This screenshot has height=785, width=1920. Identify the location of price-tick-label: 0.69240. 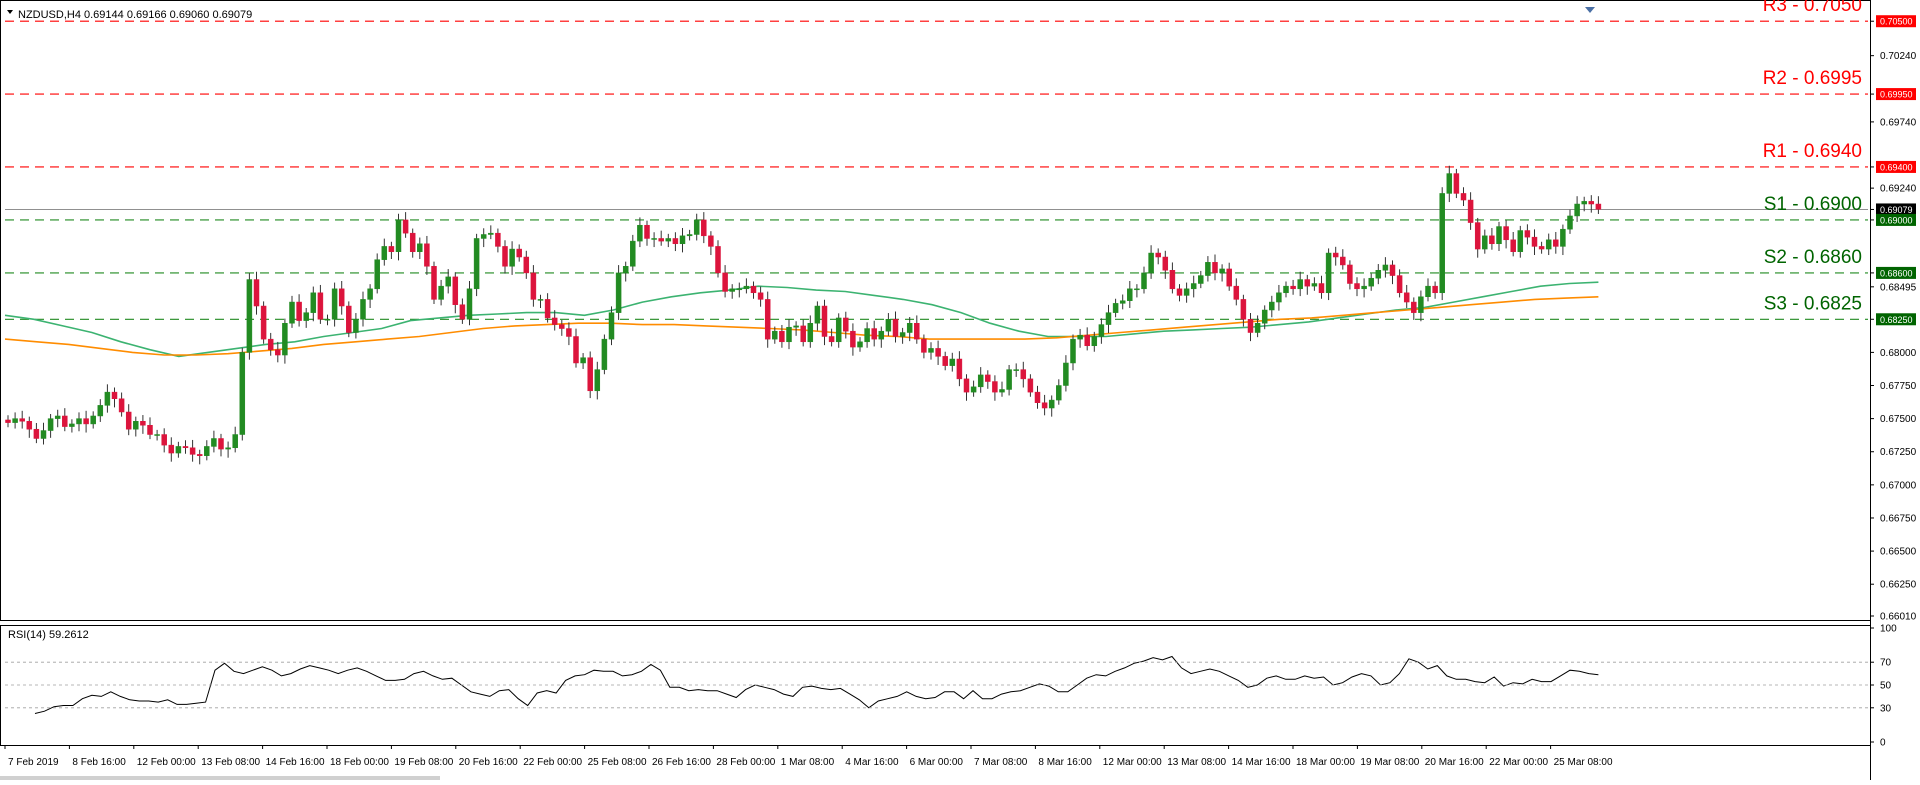
(1898, 189).